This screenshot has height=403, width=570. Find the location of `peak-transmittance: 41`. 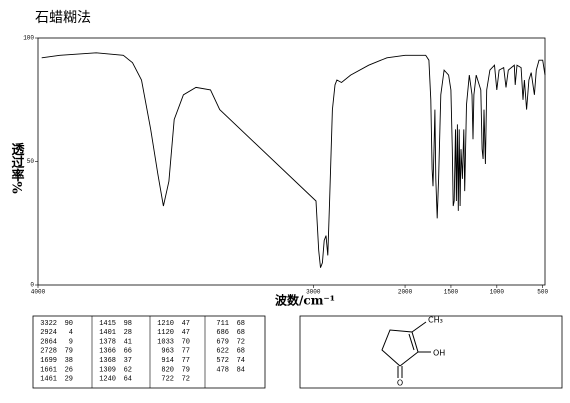

peak-transmittance: 41 is located at coordinates (128, 342).